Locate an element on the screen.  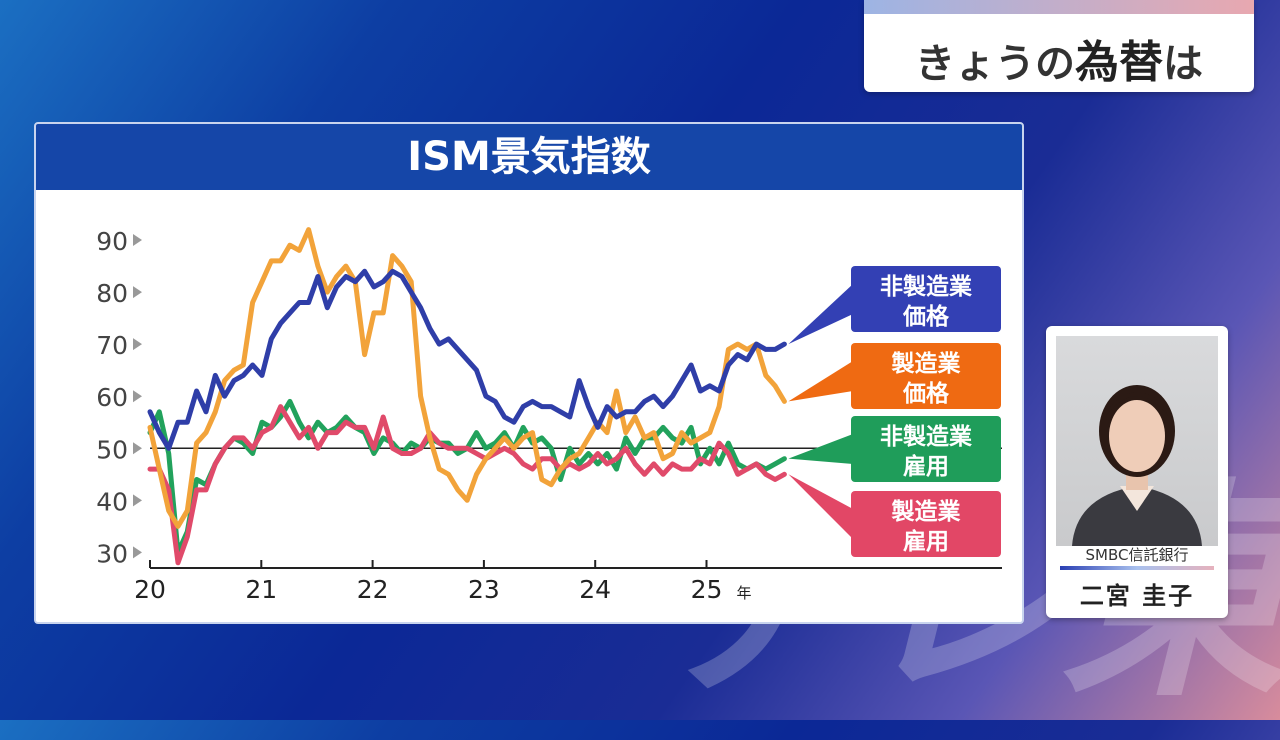
x-tick-label-24: 24 is located at coordinates (595, 589).